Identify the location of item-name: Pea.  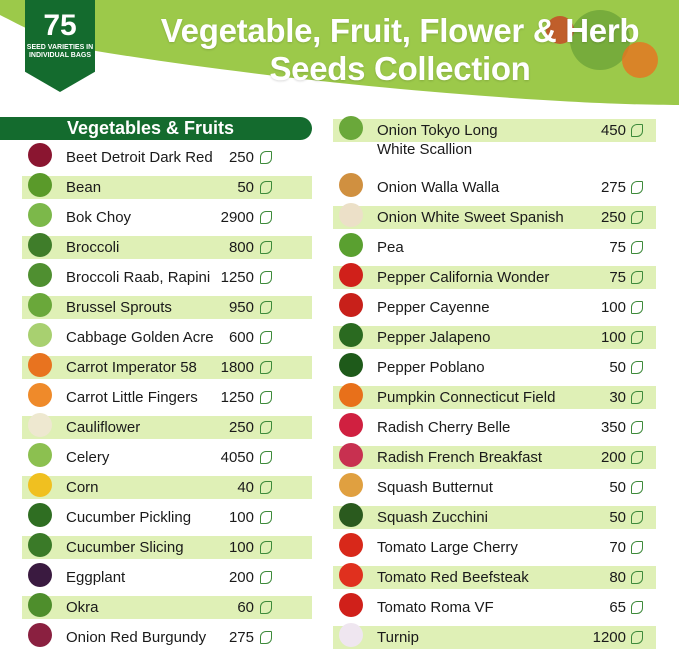
(390, 247).